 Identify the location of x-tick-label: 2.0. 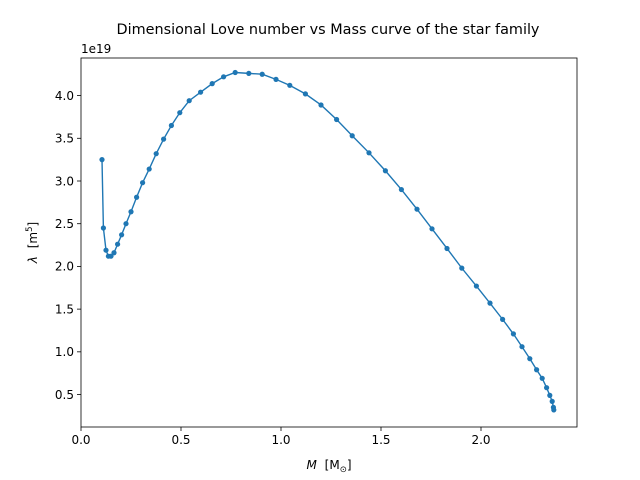
(480, 440).